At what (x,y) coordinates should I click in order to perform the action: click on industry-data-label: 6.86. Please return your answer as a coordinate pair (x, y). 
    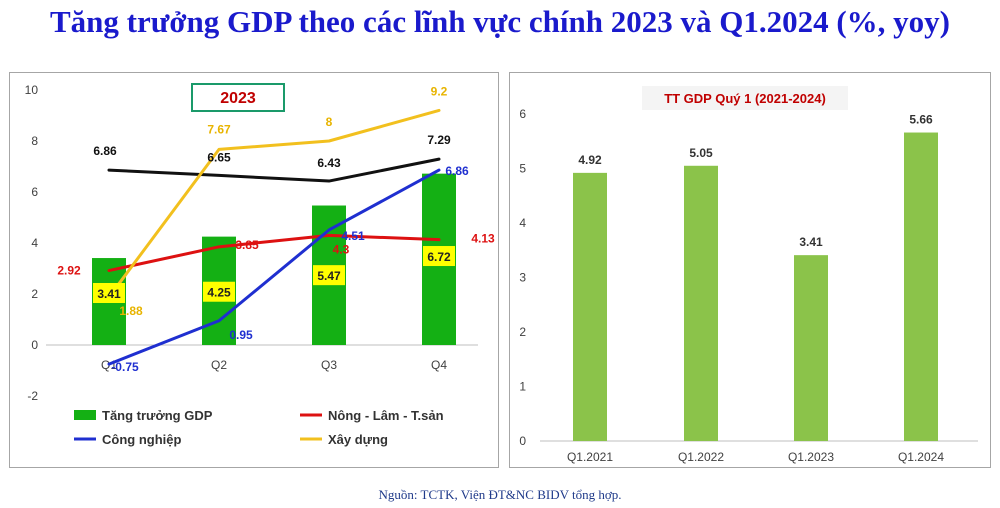
    Looking at the image, I should click on (457, 171).